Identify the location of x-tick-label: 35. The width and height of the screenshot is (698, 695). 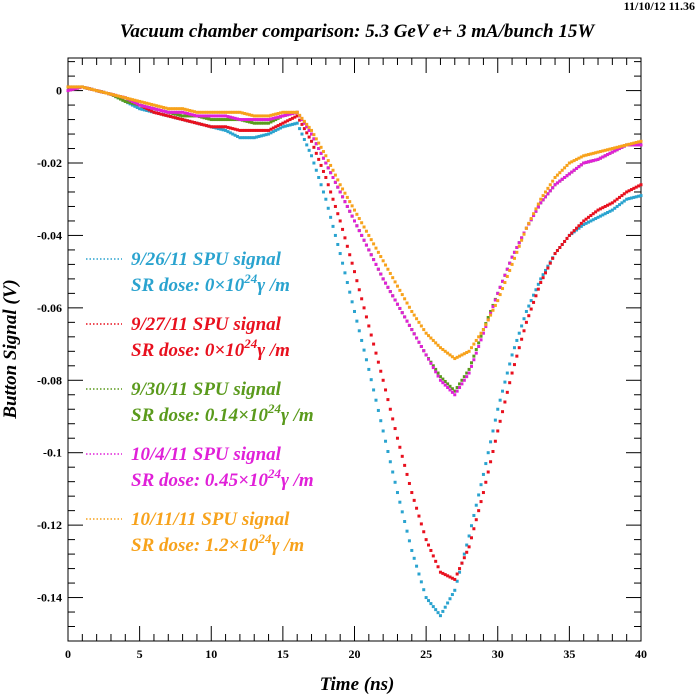
(569, 654).